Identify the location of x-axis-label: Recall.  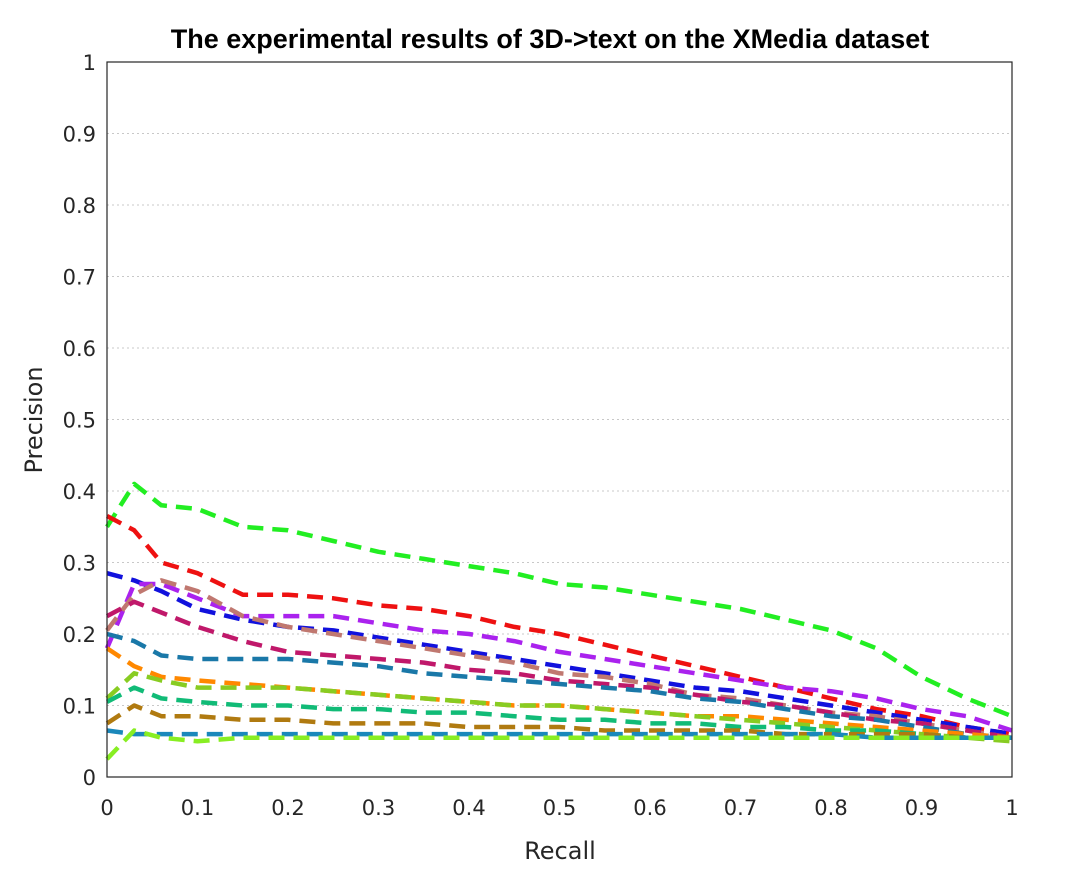
(560, 851).